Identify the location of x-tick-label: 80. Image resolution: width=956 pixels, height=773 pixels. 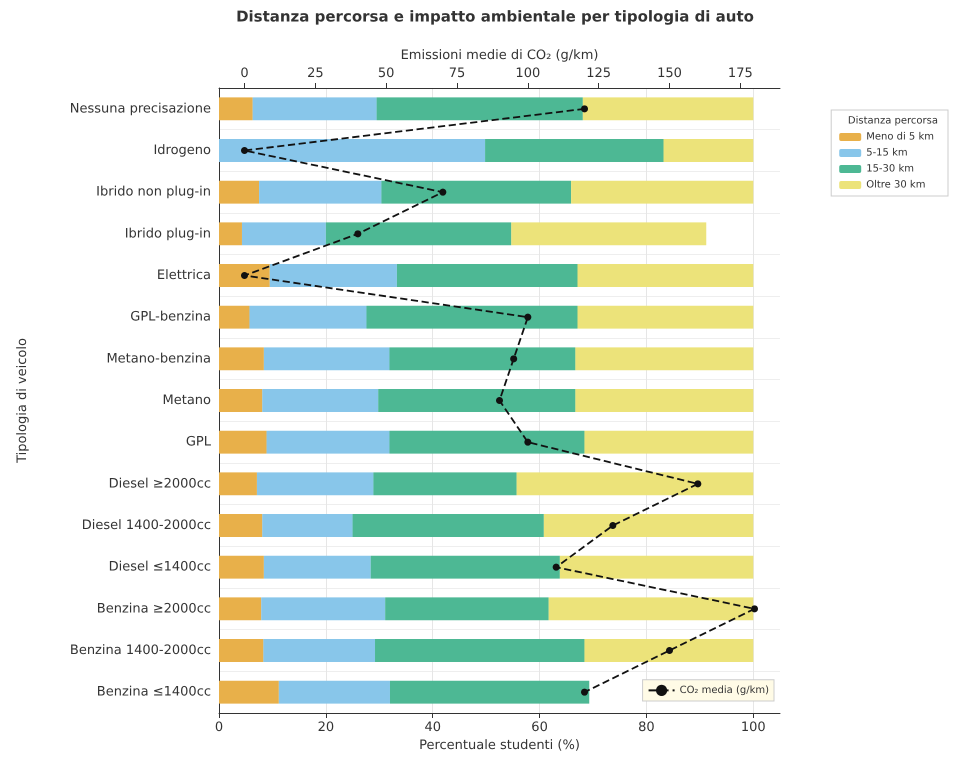
(646, 727).